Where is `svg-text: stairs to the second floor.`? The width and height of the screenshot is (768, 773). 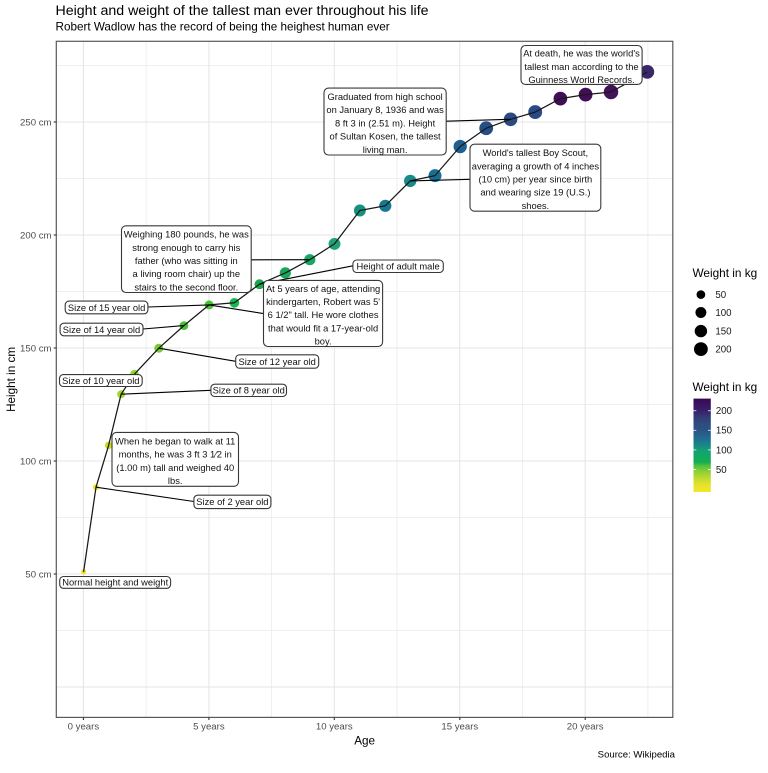 svg-text: stairs to the second floor. is located at coordinates (186, 287).